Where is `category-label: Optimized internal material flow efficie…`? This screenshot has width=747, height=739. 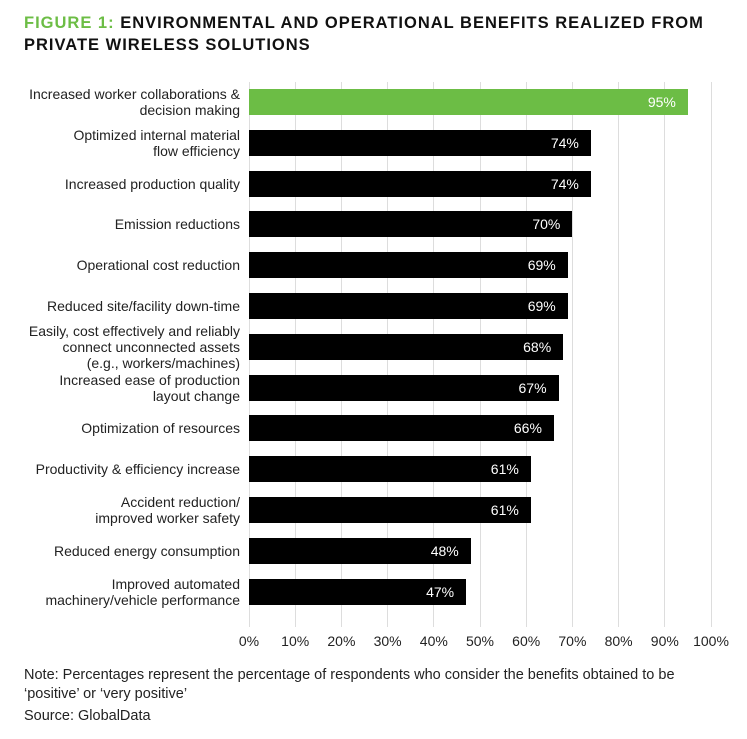 category-label: Optimized internal material flow efficie… is located at coordinates (156, 142).